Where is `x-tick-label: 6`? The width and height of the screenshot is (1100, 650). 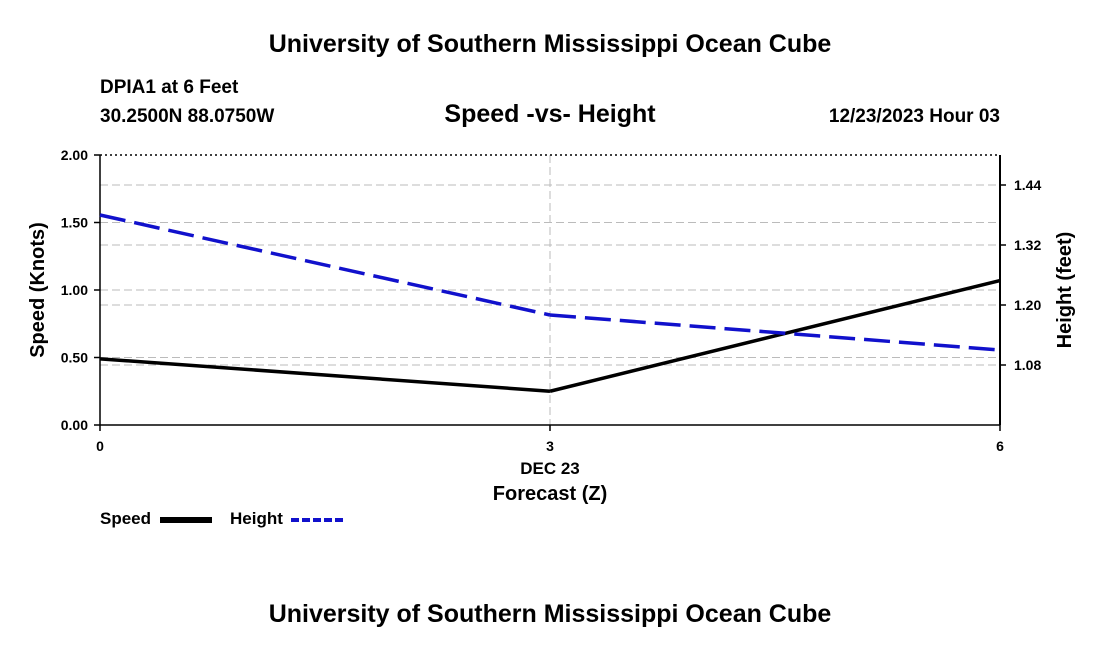
x-tick-label: 6 is located at coordinates (1000, 446).